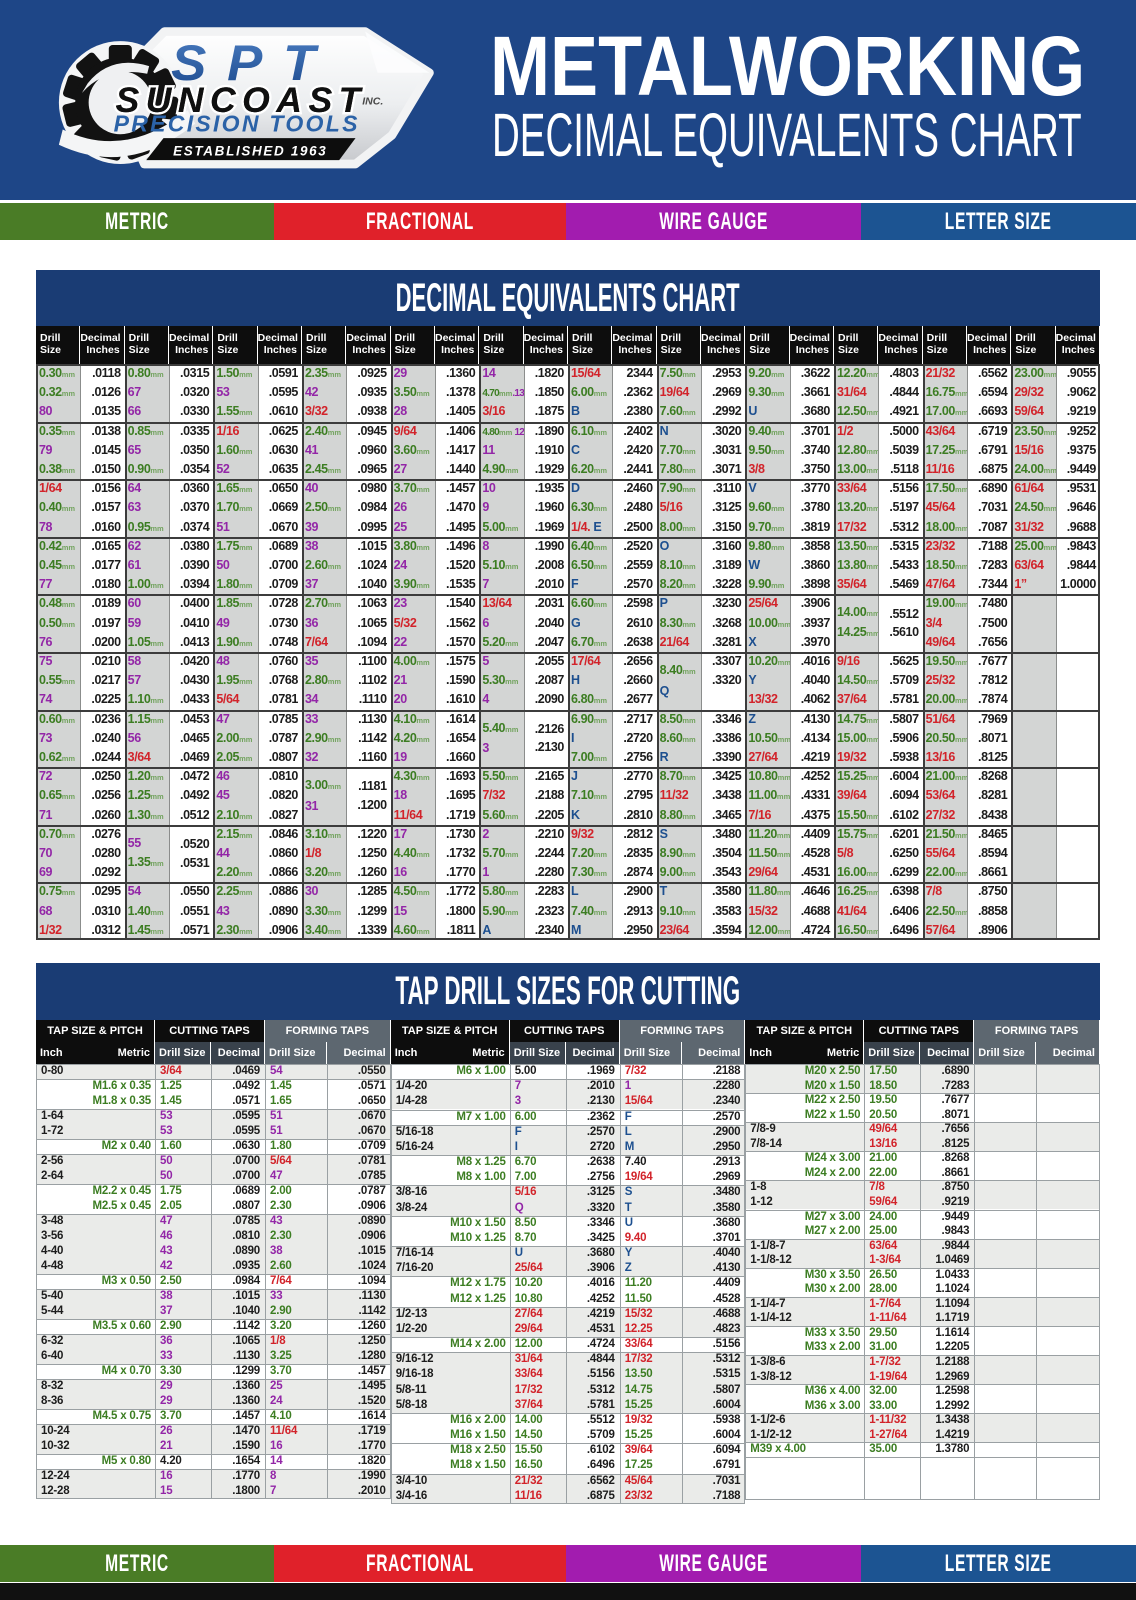 This screenshot has width=1136, height=1600. I want to click on svg-text: SPT, so click(245, 62).